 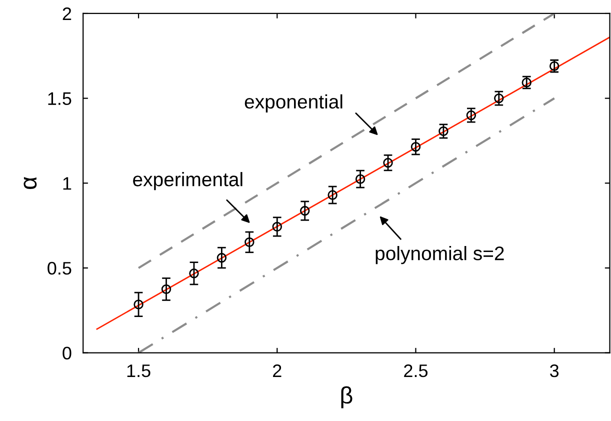 I want to click on x-axis-title: β, so click(x=346, y=397).